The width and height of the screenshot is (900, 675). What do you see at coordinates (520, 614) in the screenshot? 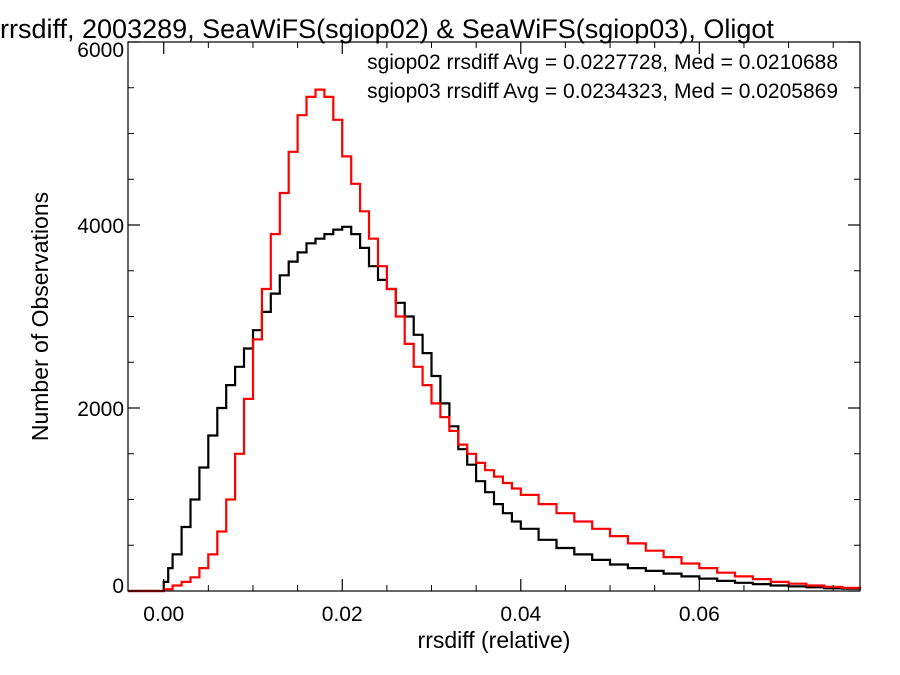
I see `x-tick-label: 0.04` at bounding box center [520, 614].